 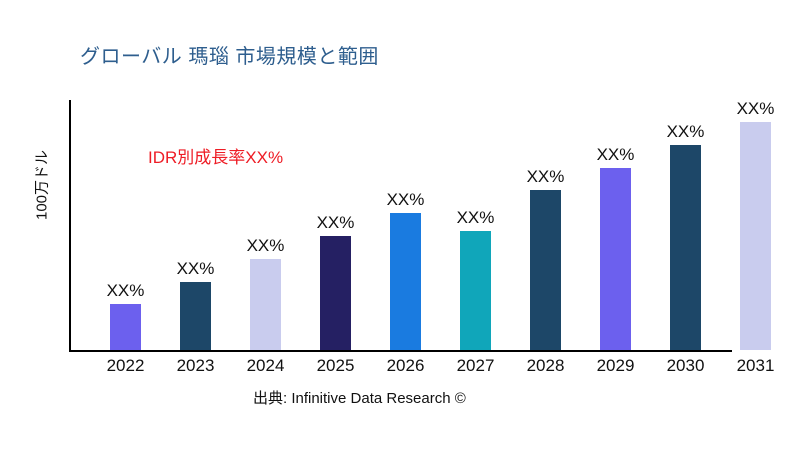 What do you see at coordinates (195, 316) in the screenshot?
I see `bar-2023` at bounding box center [195, 316].